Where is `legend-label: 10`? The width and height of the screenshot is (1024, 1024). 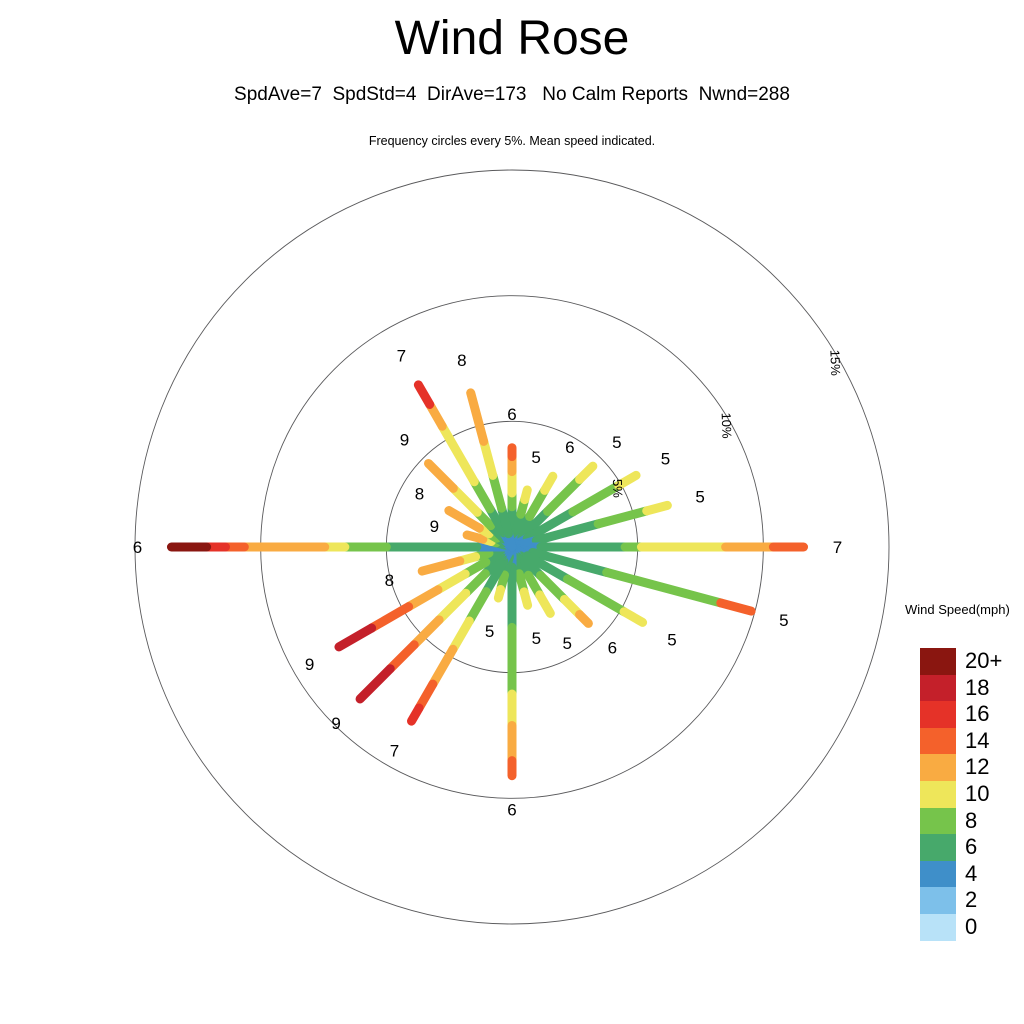 legend-label: 10 is located at coordinates (977, 793).